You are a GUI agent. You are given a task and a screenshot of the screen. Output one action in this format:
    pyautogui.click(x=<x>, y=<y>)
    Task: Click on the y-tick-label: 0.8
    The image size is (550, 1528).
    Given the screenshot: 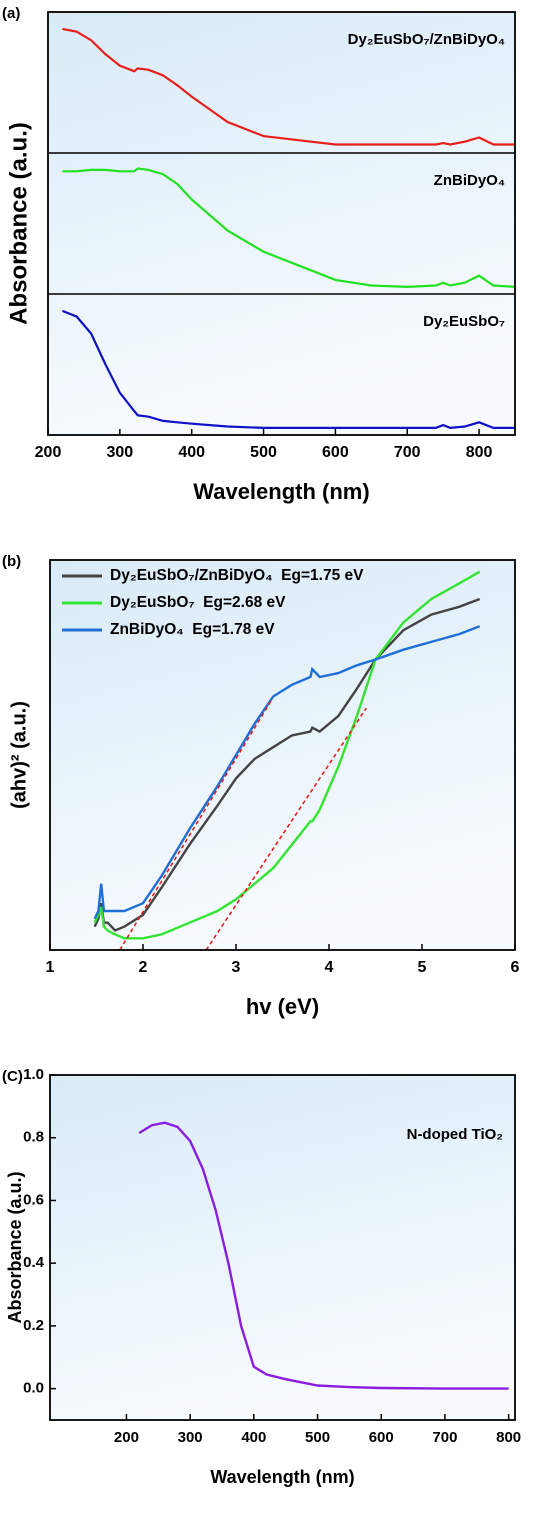 What is the action you would take?
    pyautogui.click(x=33, y=1137)
    